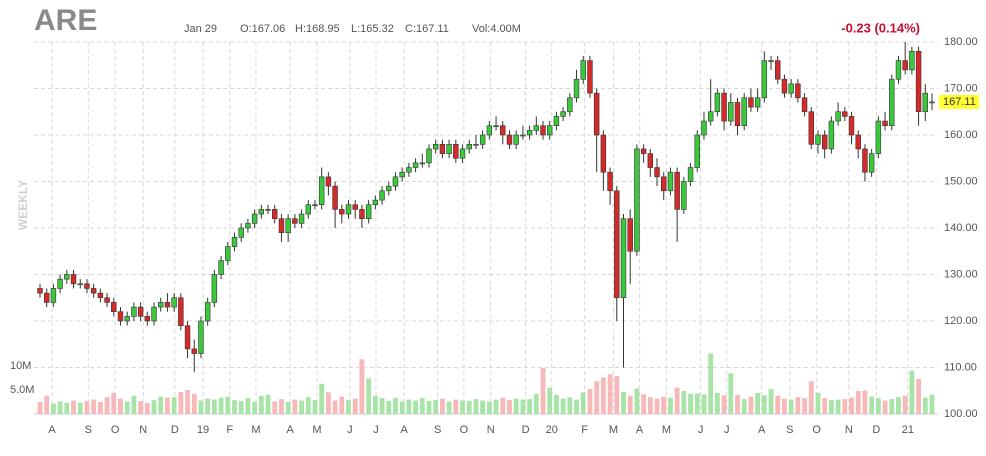 This screenshot has height=456, width=986. What do you see at coordinates (203, 430) in the screenshot?
I see `x-tick-label: 19` at bounding box center [203, 430].